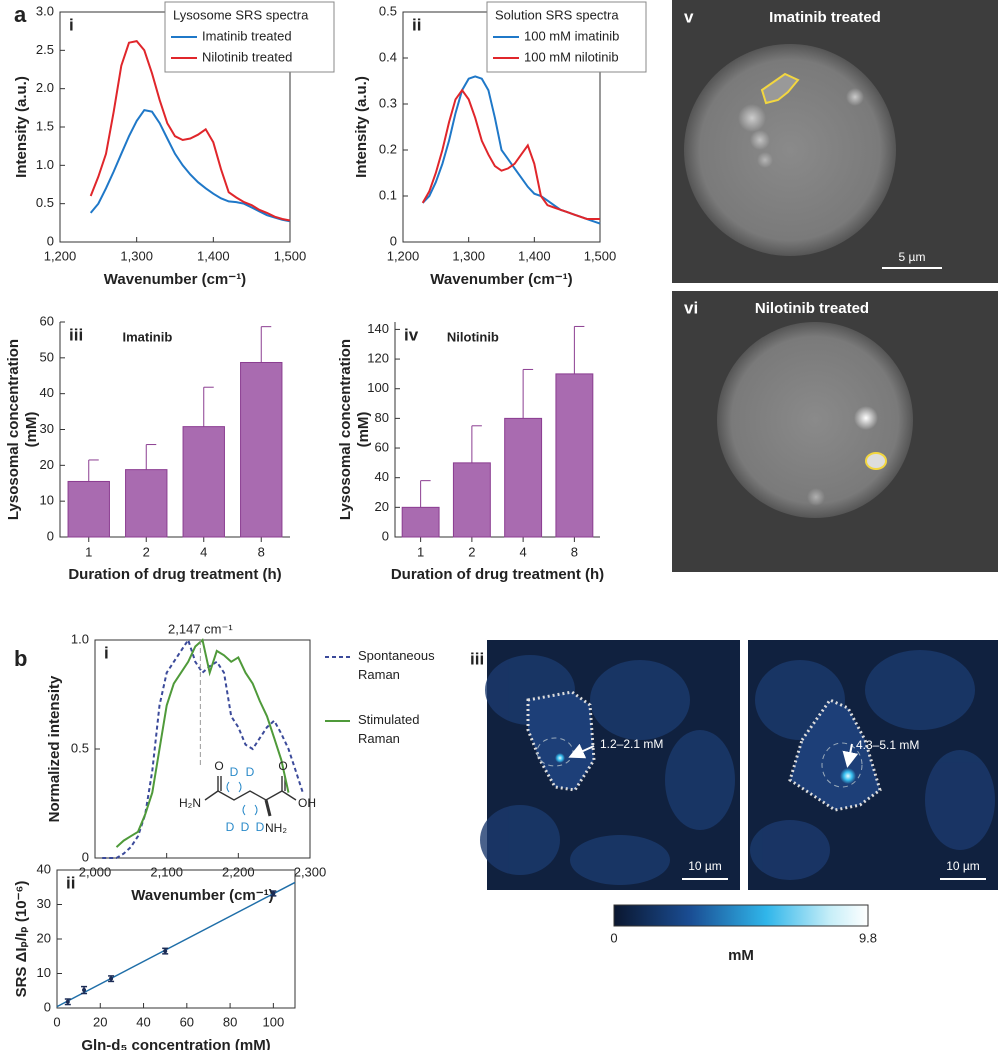  Describe the element at coordinates (20, 658) in the screenshot. I see `figure-label: b` at that location.